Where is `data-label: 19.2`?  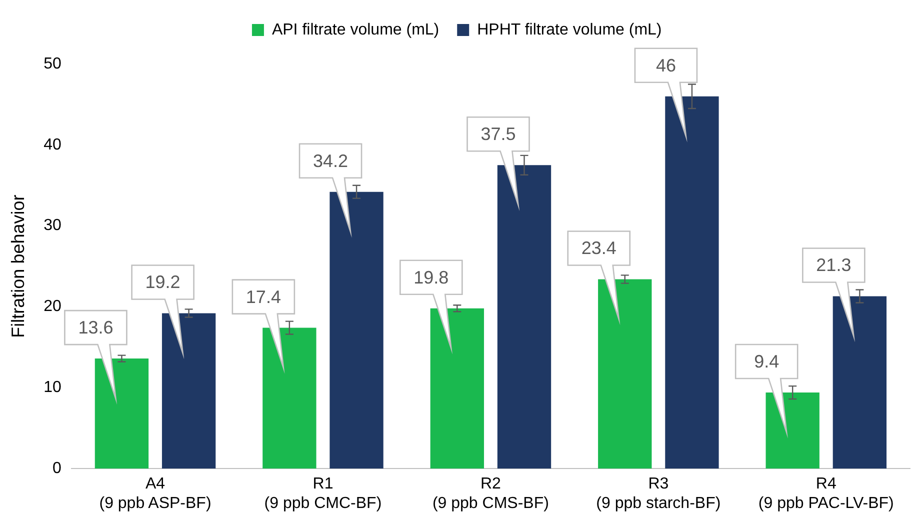
data-label: 19.2 is located at coordinates (162, 282).